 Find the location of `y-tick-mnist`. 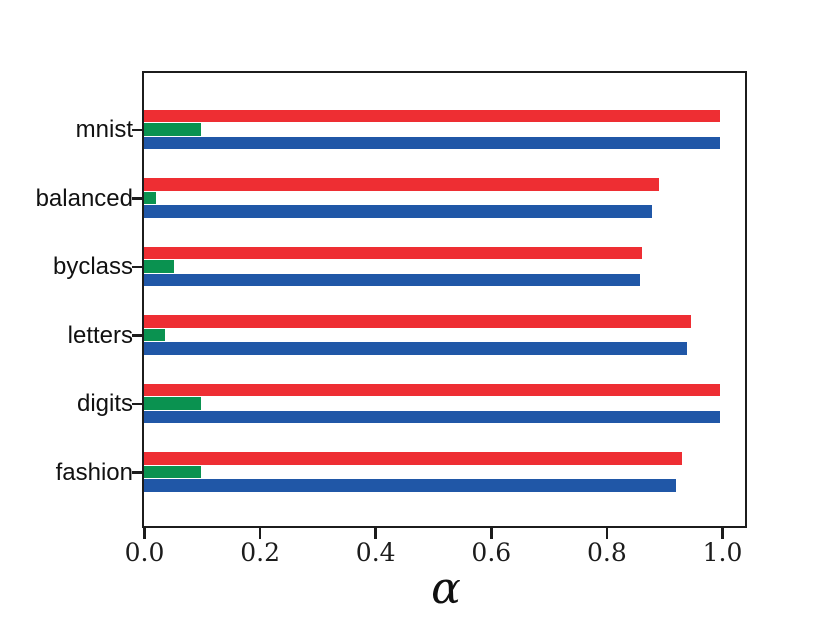

y-tick-mnist is located at coordinates (137, 130).